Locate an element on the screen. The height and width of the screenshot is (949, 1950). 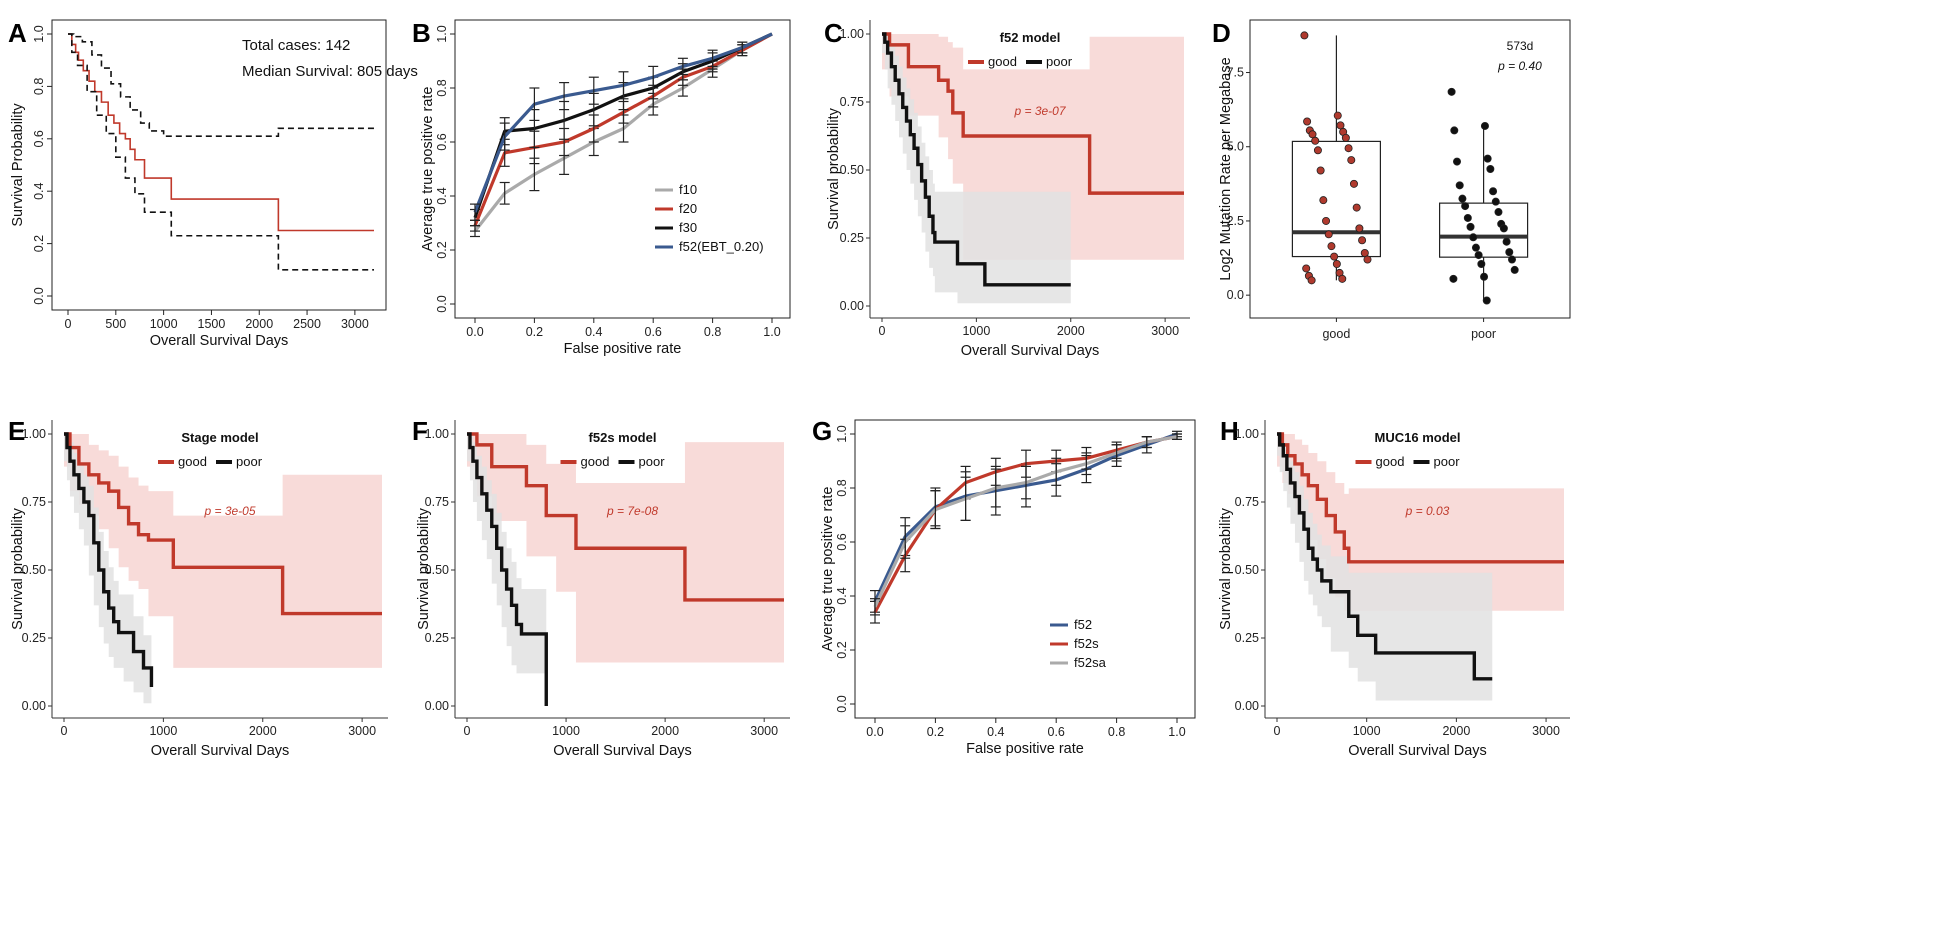
annotation: Median Survival: 805 days is located at coordinates (330, 71).